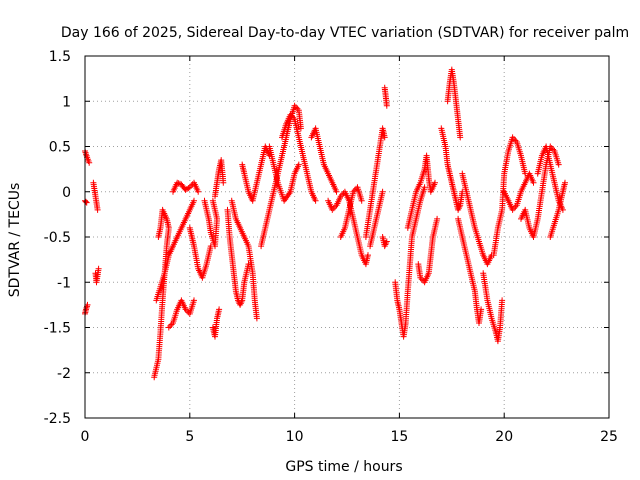  Describe the element at coordinates (57, 419) in the screenshot. I see `y-tick-label: -2.5` at that location.